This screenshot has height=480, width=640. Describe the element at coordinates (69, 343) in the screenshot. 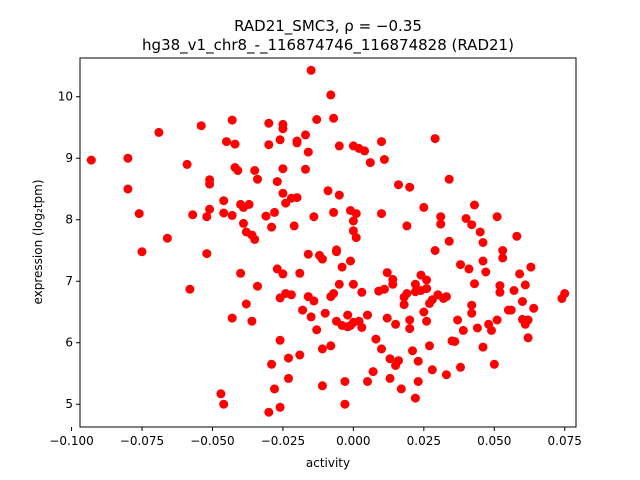

I see `y-tick-label: 6` at that location.